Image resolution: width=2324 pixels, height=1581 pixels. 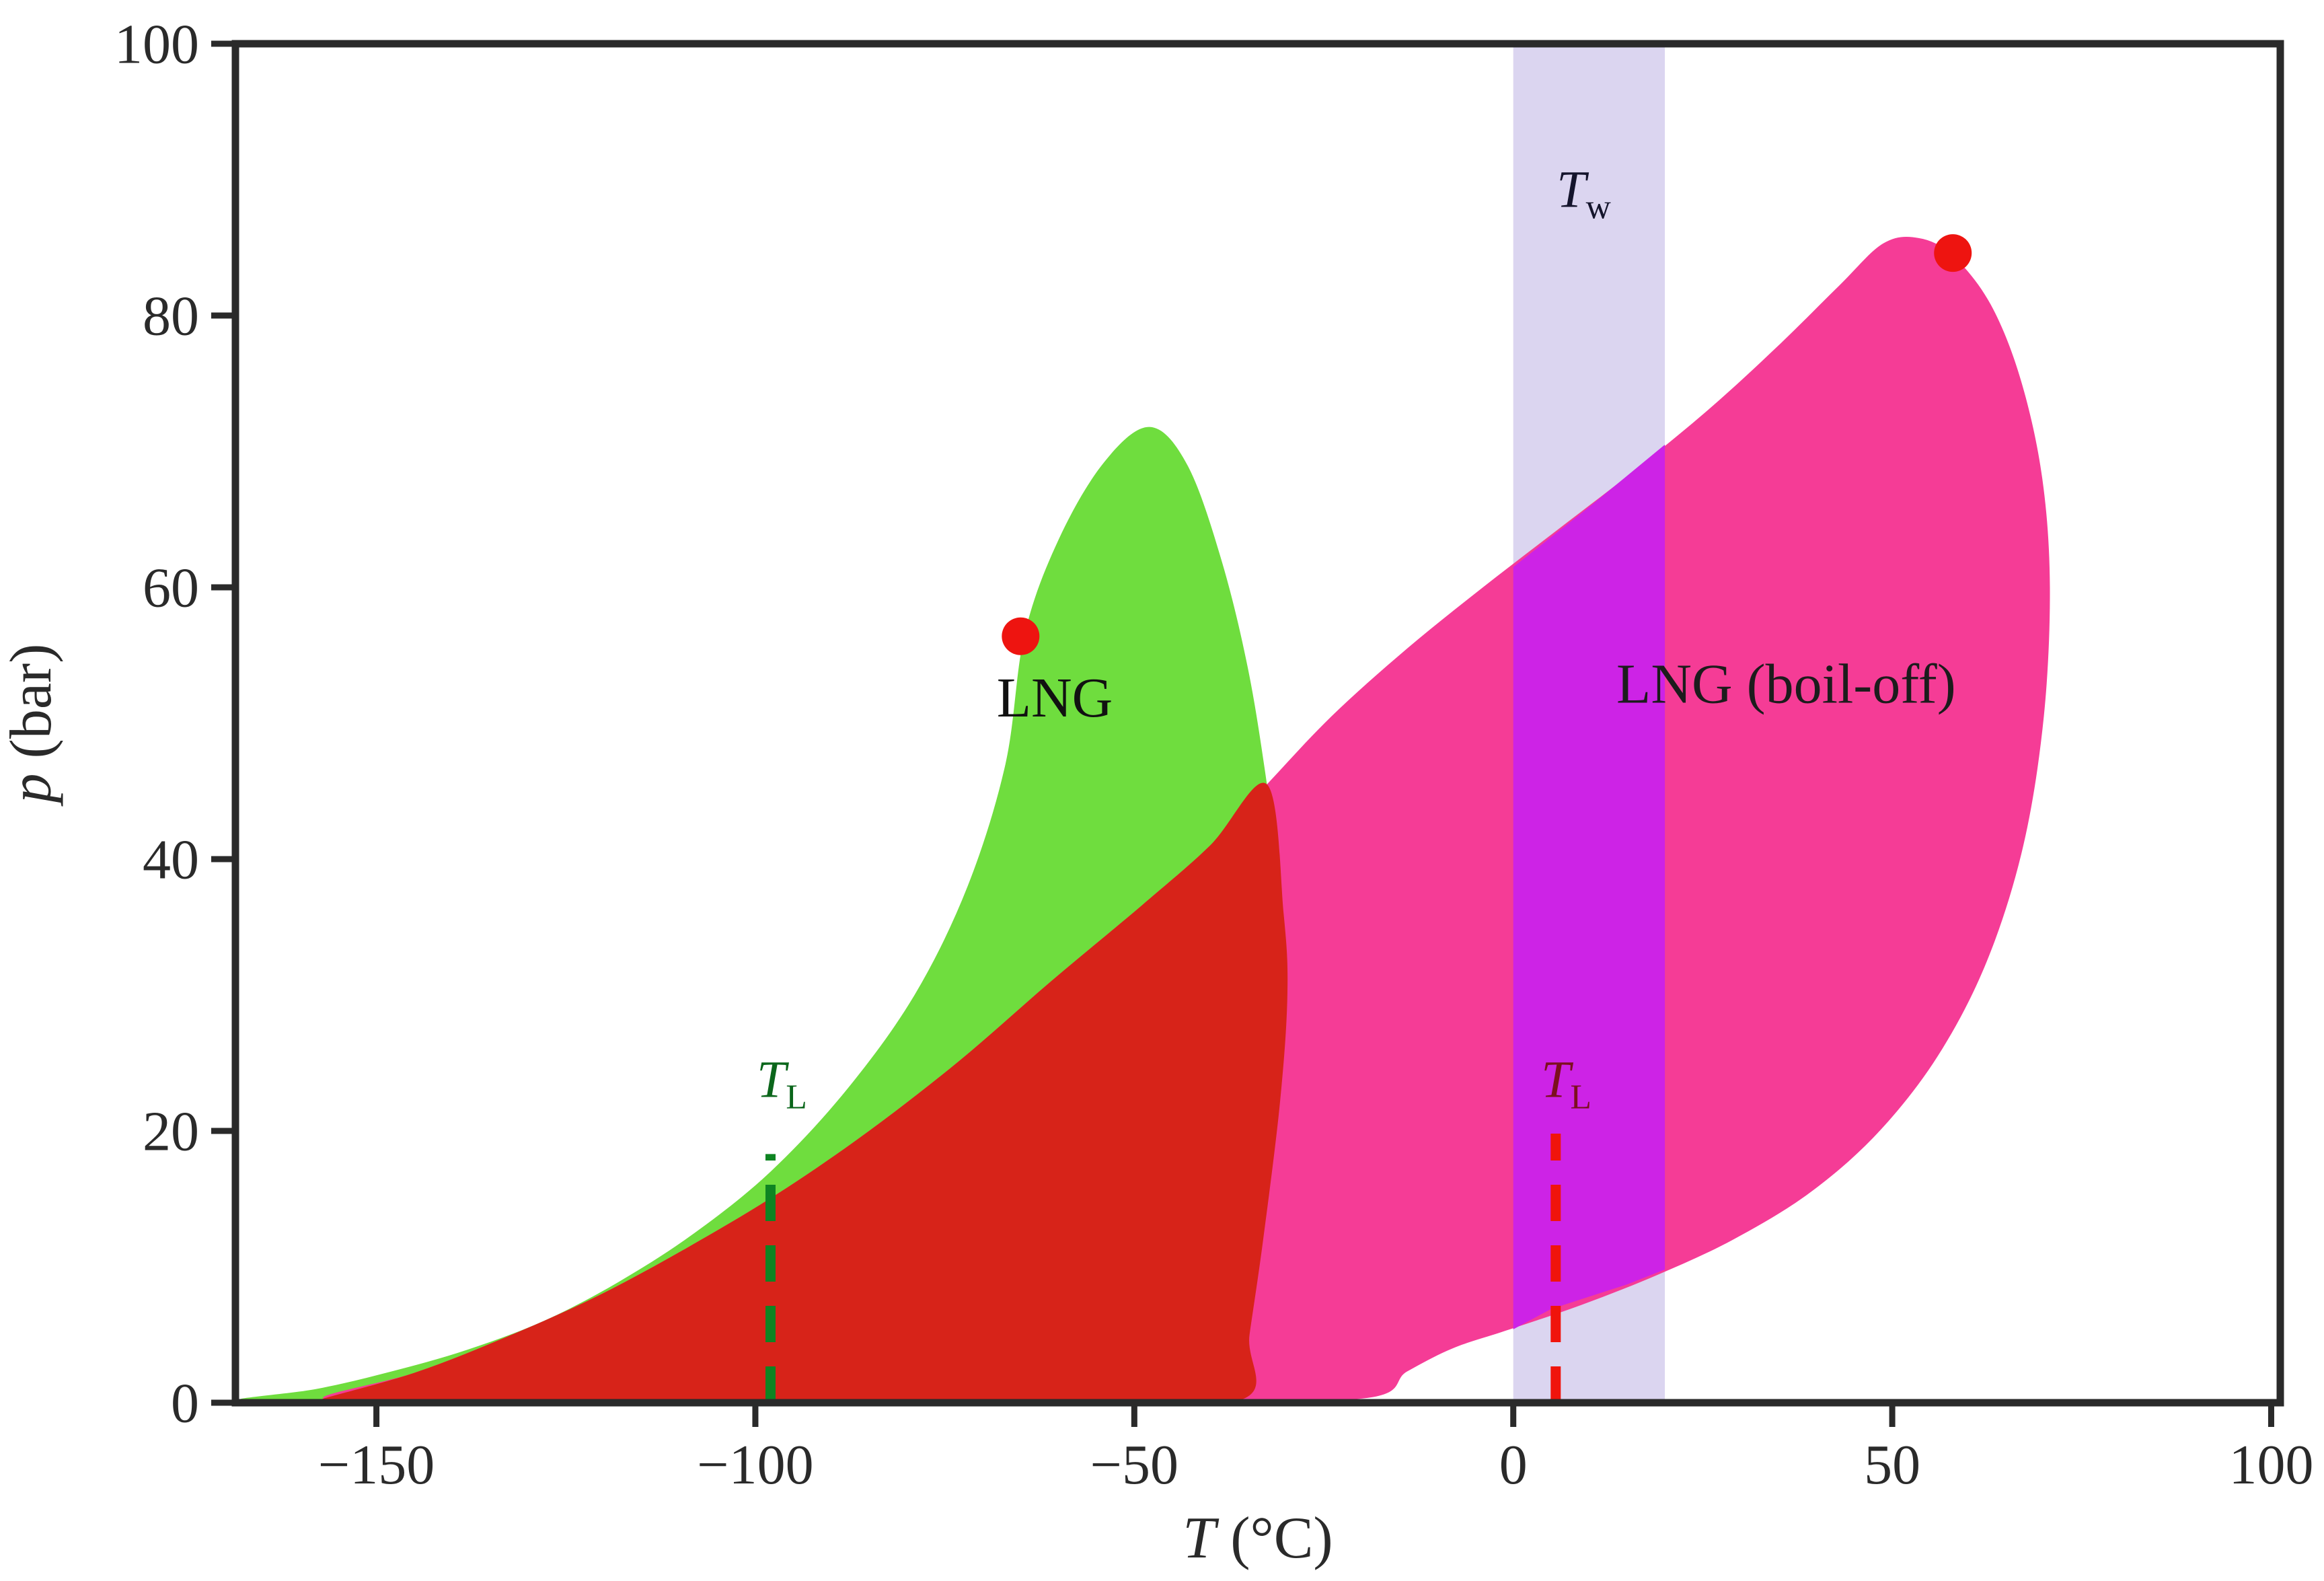 I want to click on x-axis-label: T (°C), so click(x=1258, y=1538).